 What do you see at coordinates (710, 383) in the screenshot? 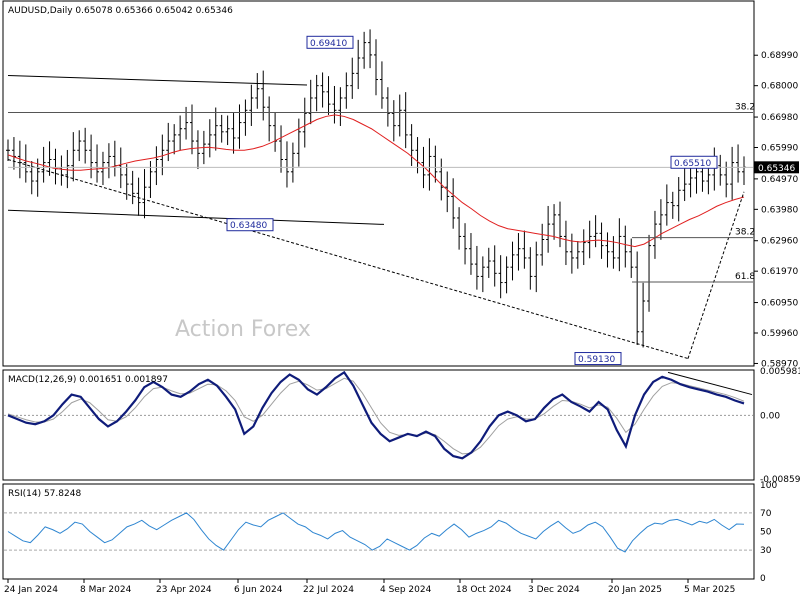
I see `macd-trendline` at bounding box center [710, 383].